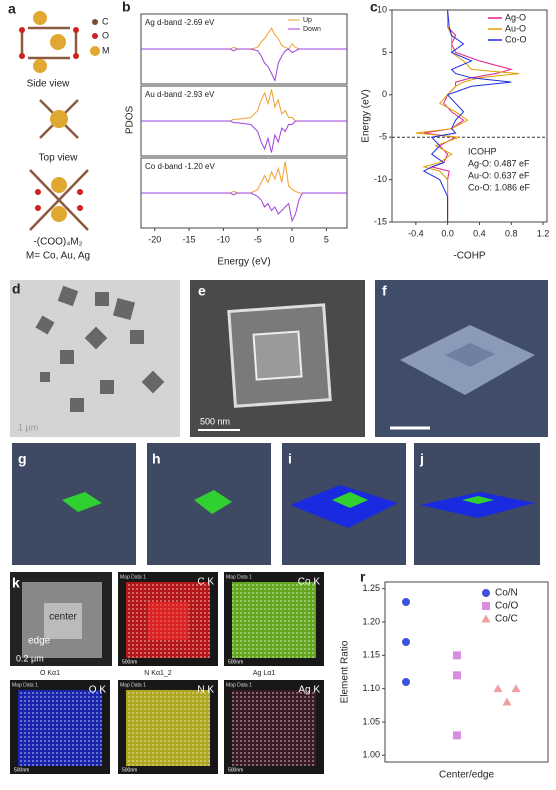 The width and height of the screenshot is (556, 790). What do you see at coordinates (106, 50) in the screenshot?
I see `legend-label: M` at bounding box center [106, 50].